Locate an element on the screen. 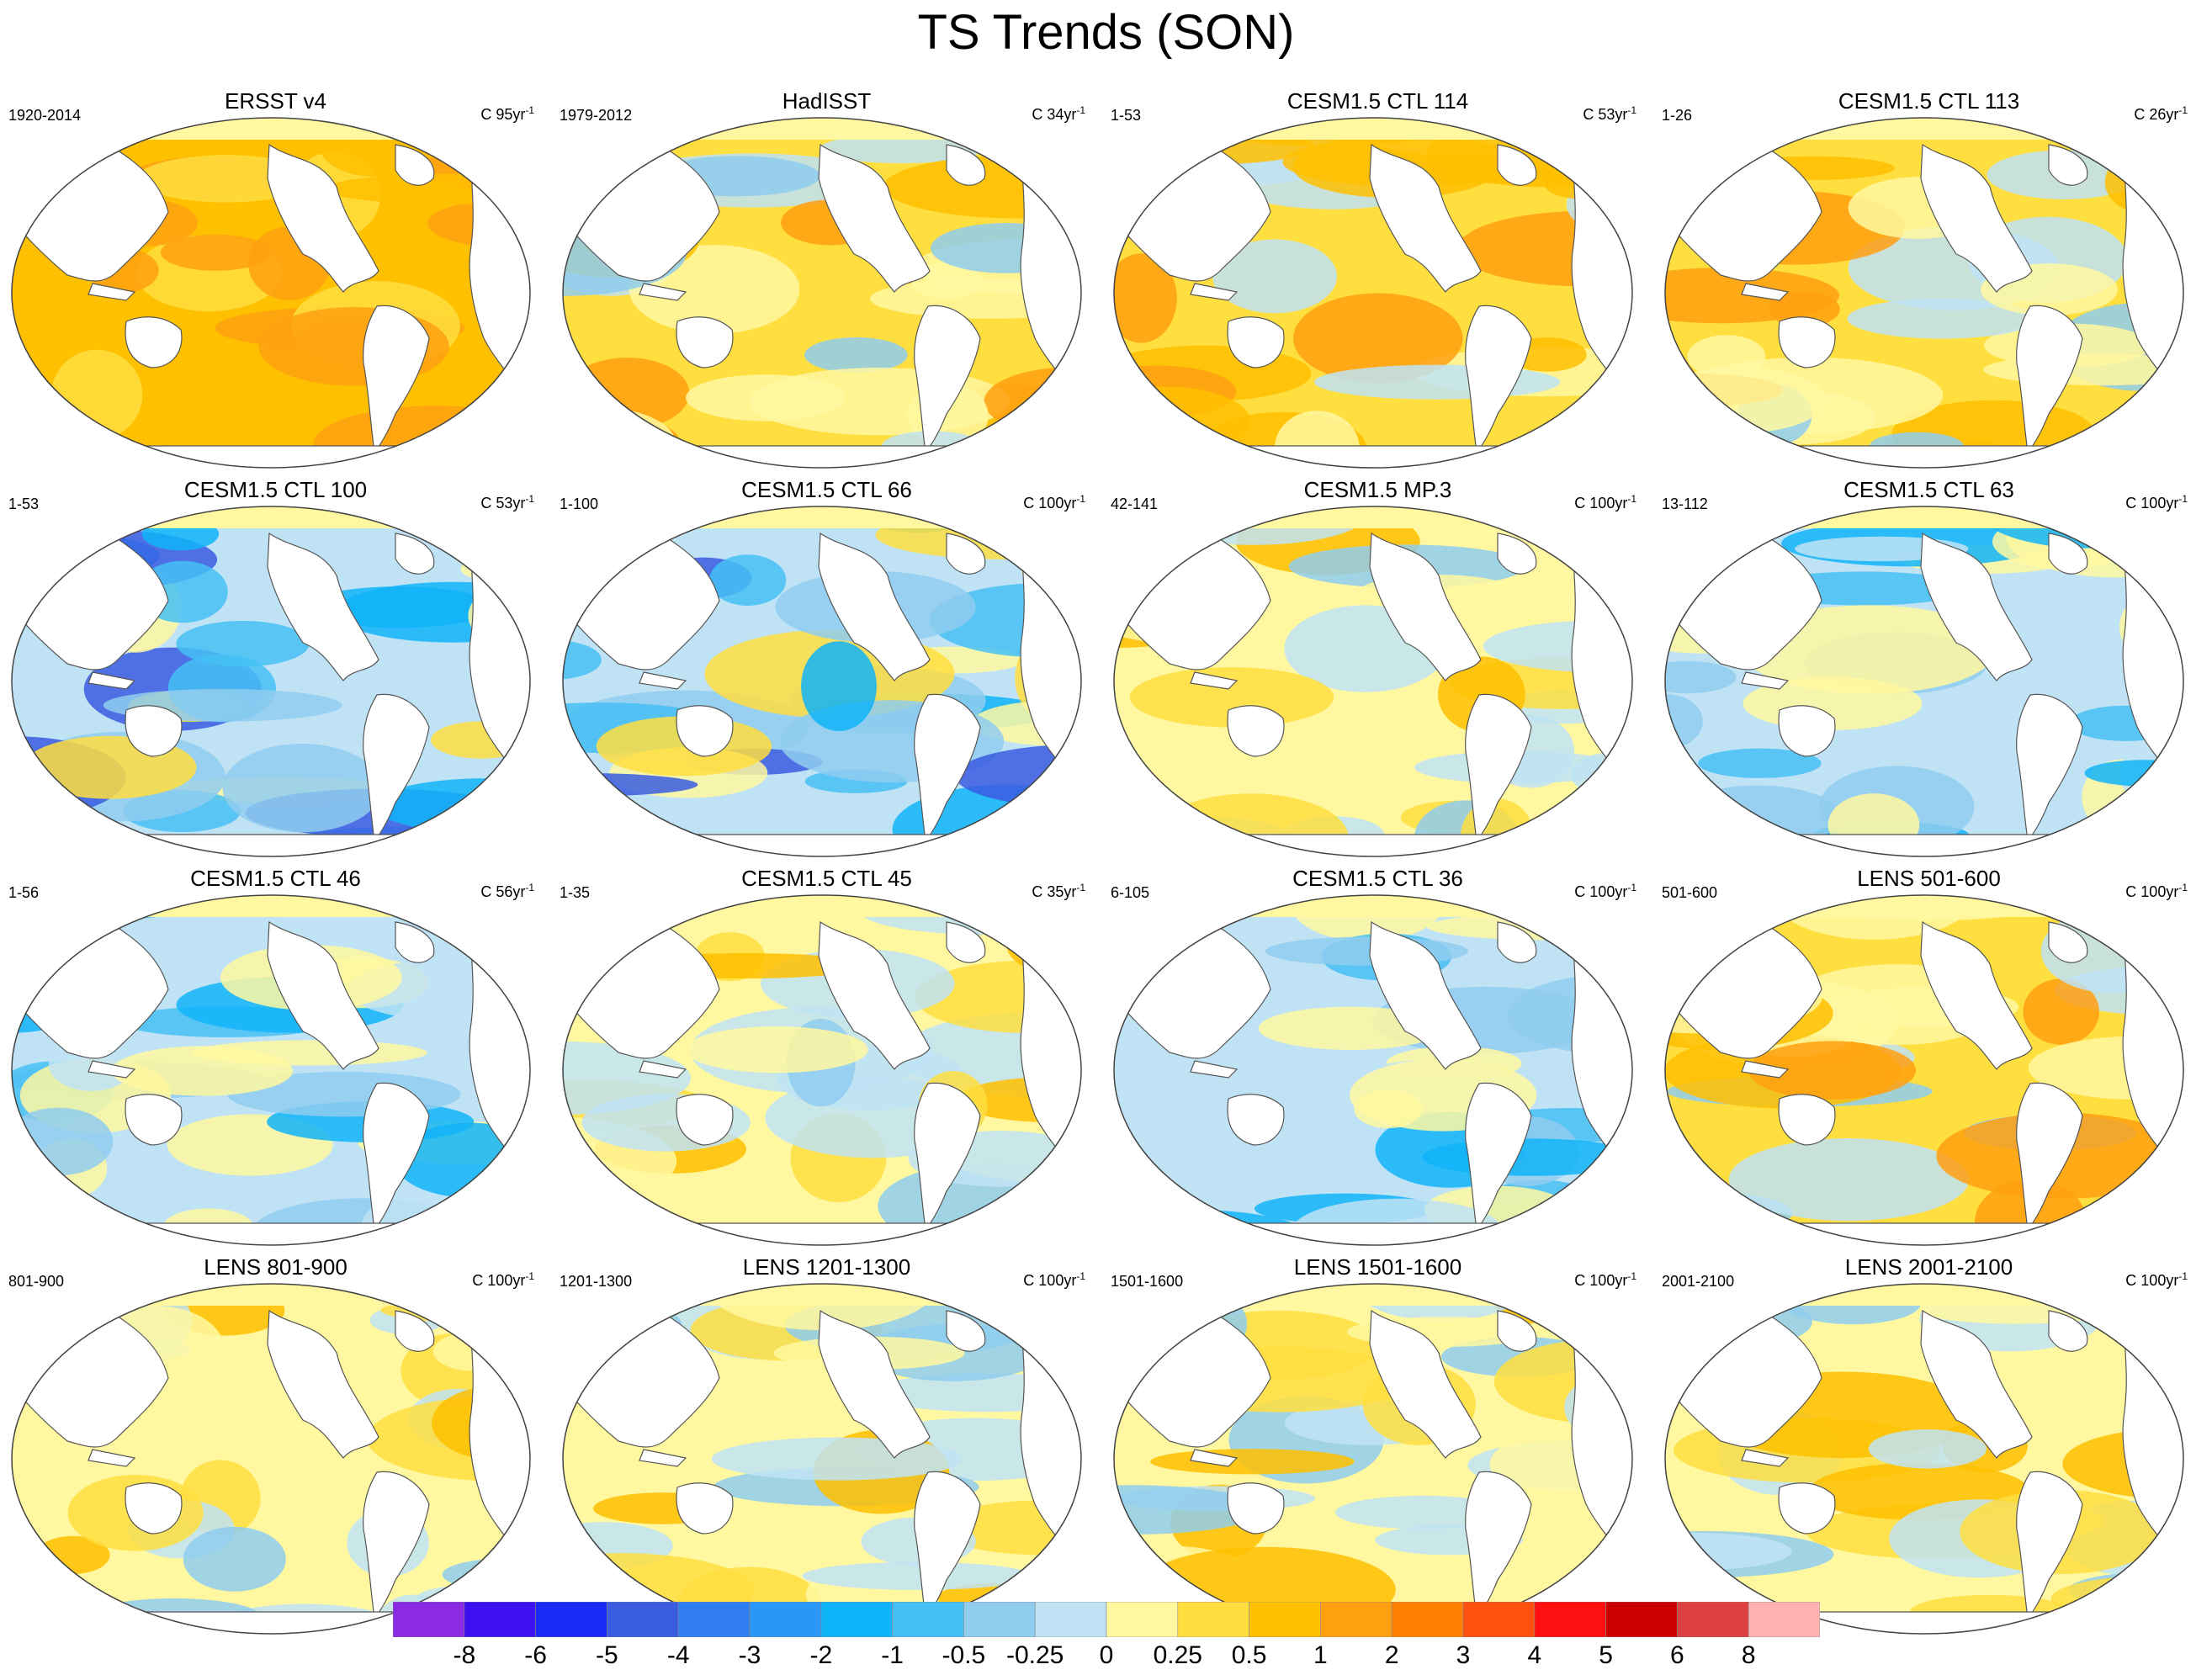  map-panel: CESM1.5 CTL 100 1-53 C 53yr-1 is located at coordinates (275, 677).